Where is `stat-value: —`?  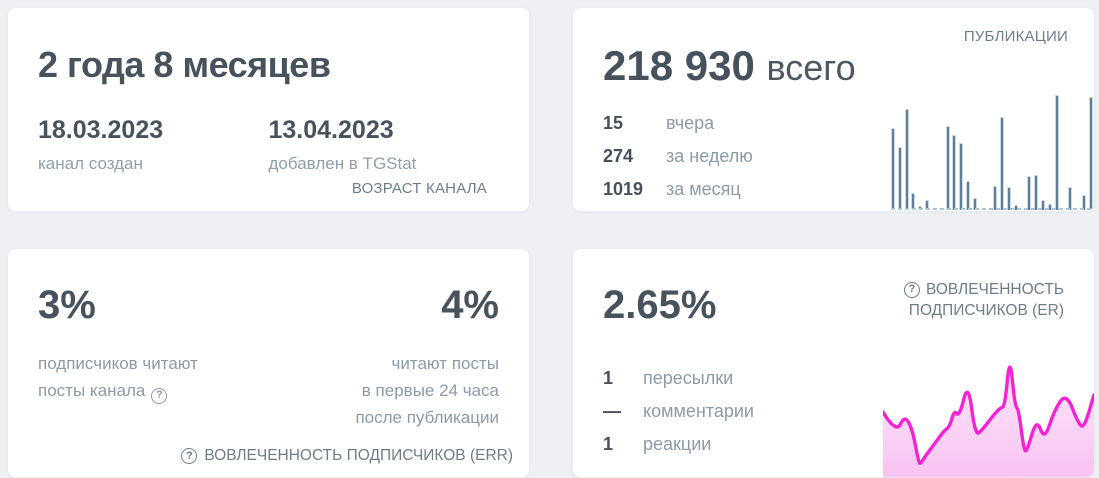 stat-value: — is located at coordinates (612, 411).